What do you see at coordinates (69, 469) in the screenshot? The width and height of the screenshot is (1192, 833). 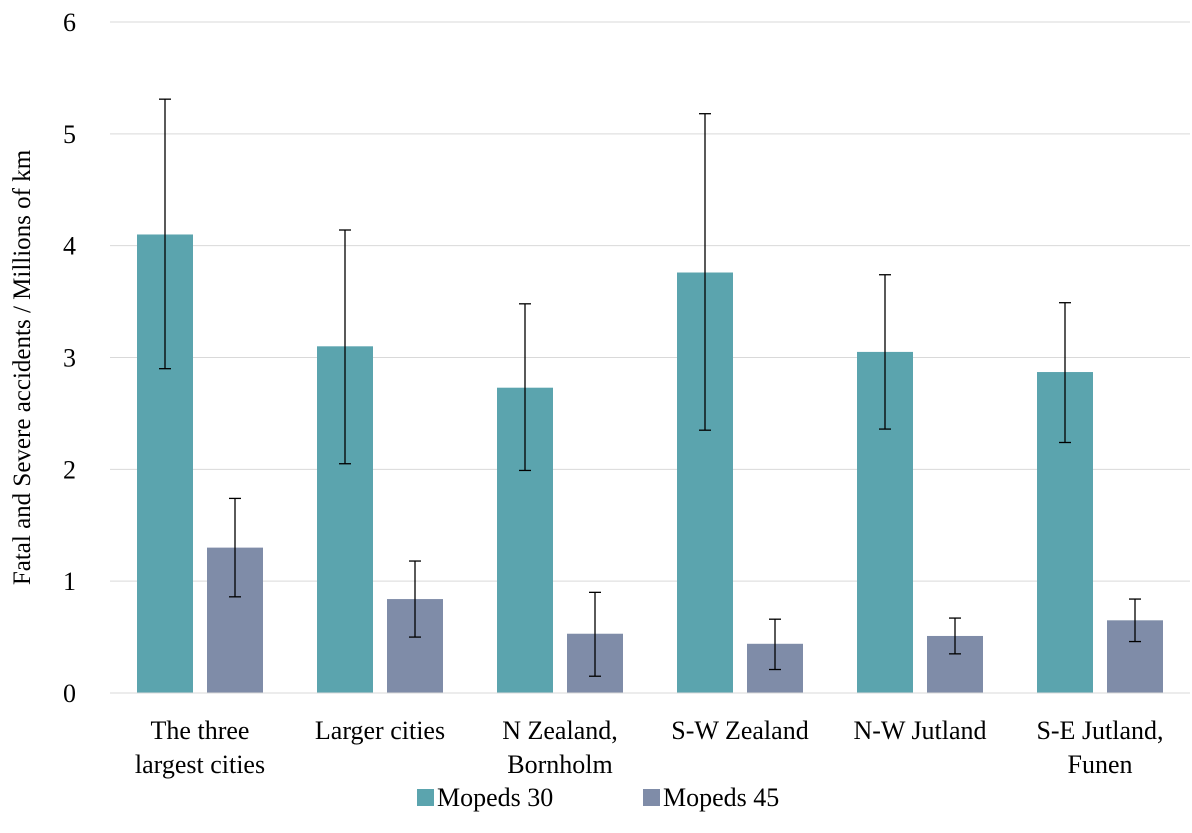 I see `y-tick-label: 2` at bounding box center [69, 469].